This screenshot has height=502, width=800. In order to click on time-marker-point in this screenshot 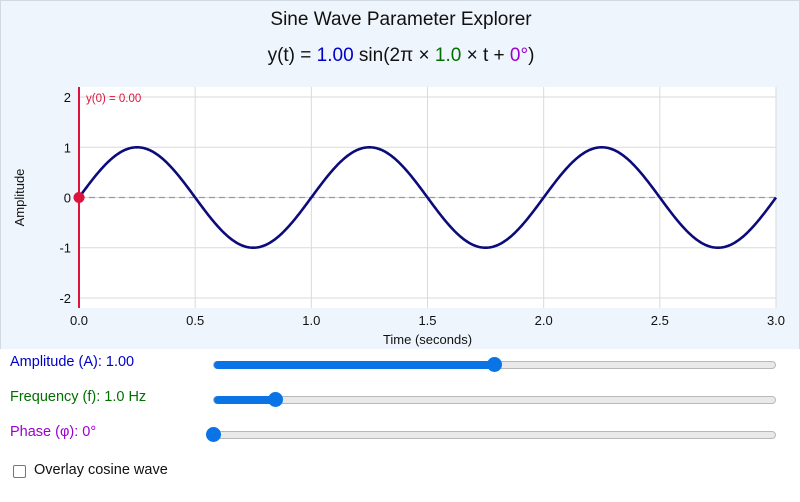, I will do `click(79, 197)`.